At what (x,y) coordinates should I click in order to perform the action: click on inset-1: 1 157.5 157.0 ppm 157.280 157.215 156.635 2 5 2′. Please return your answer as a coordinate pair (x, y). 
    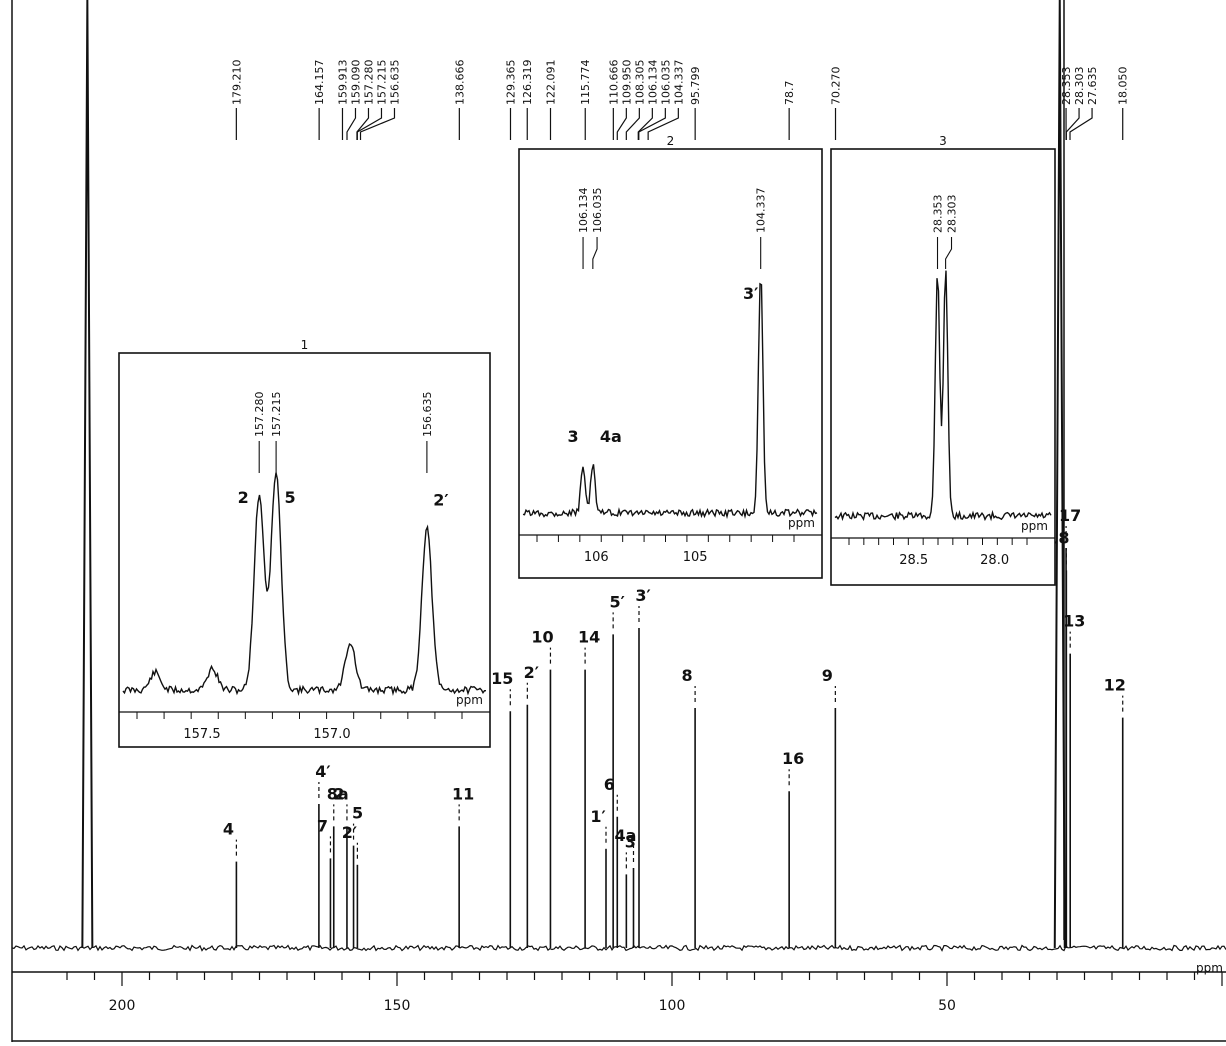
    Looking at the image, I should click on (304, 543).